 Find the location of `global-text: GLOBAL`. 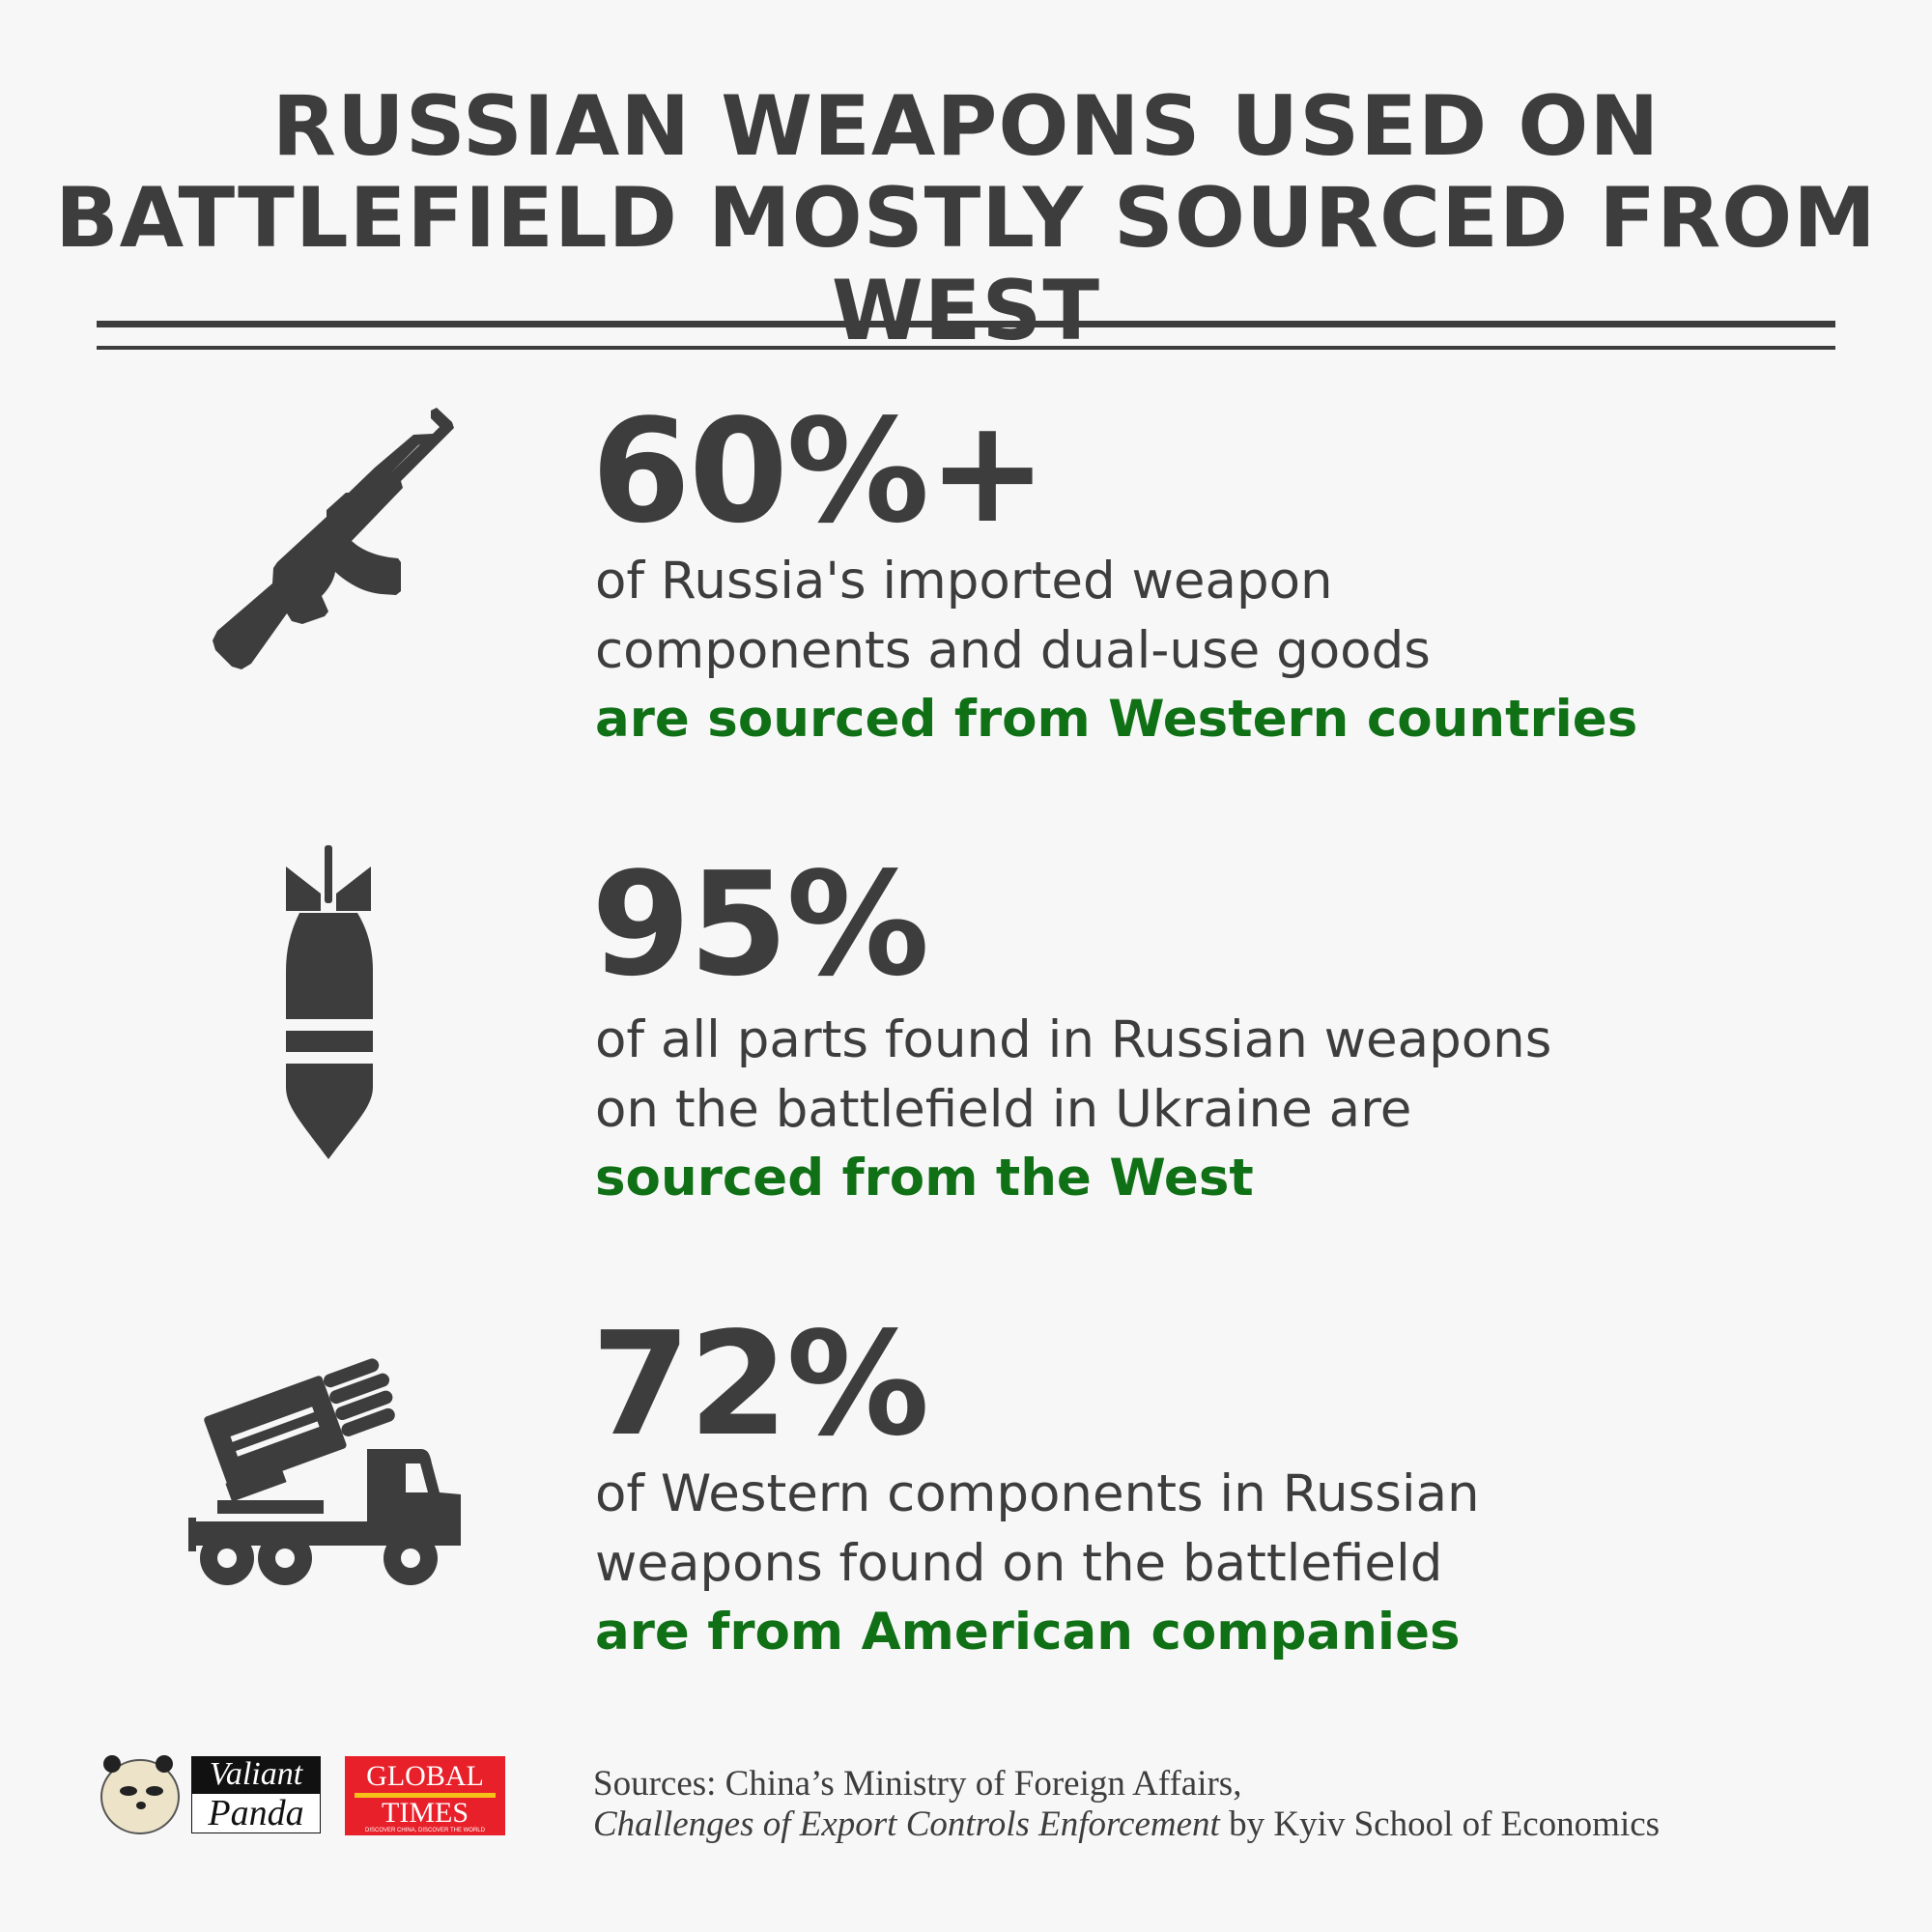

global-text: GLOBAL is located at coordinates (425, 1776).